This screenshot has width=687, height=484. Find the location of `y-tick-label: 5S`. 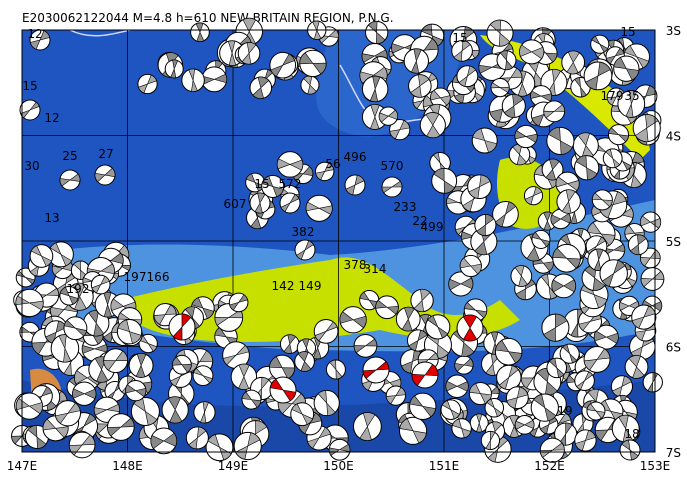

y-tick-label: 5S is located at coordinates (673, 242).